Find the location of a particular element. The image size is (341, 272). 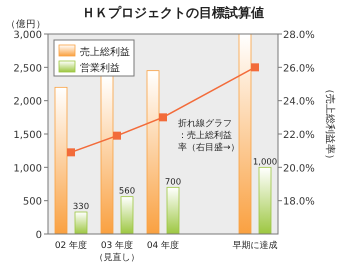

x-tick-label: 早期に達成 is located at coordinates (255, 245).